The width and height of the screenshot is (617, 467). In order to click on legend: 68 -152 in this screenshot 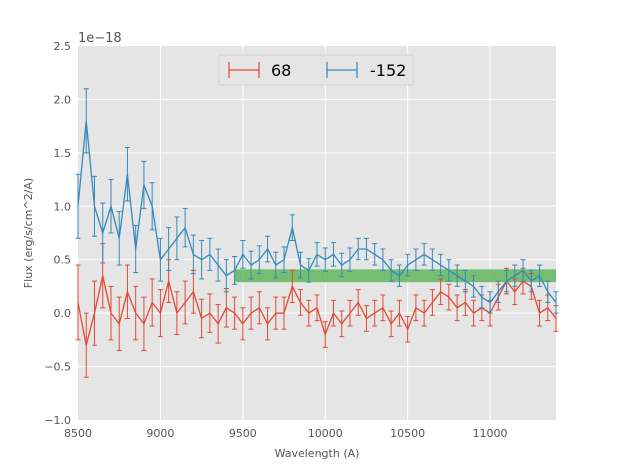, I will do `click(316, 70)`.